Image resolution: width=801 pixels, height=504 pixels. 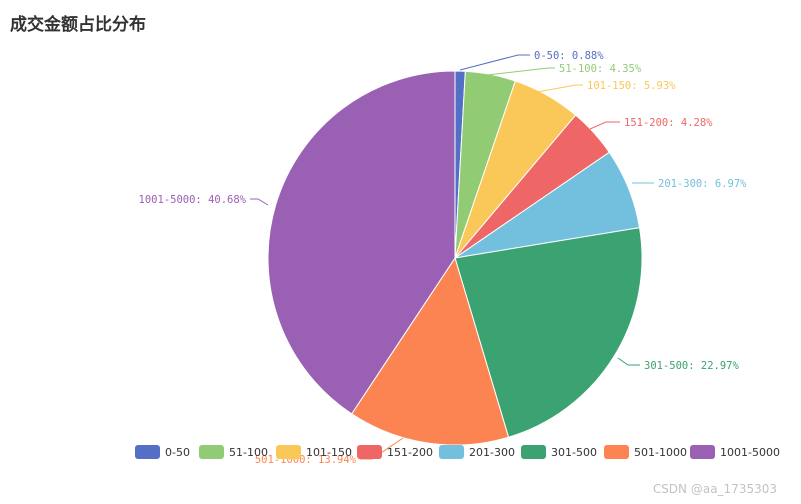 I want to click on watermark: CSDN @aa_1735303, so click(x=714, y=489).